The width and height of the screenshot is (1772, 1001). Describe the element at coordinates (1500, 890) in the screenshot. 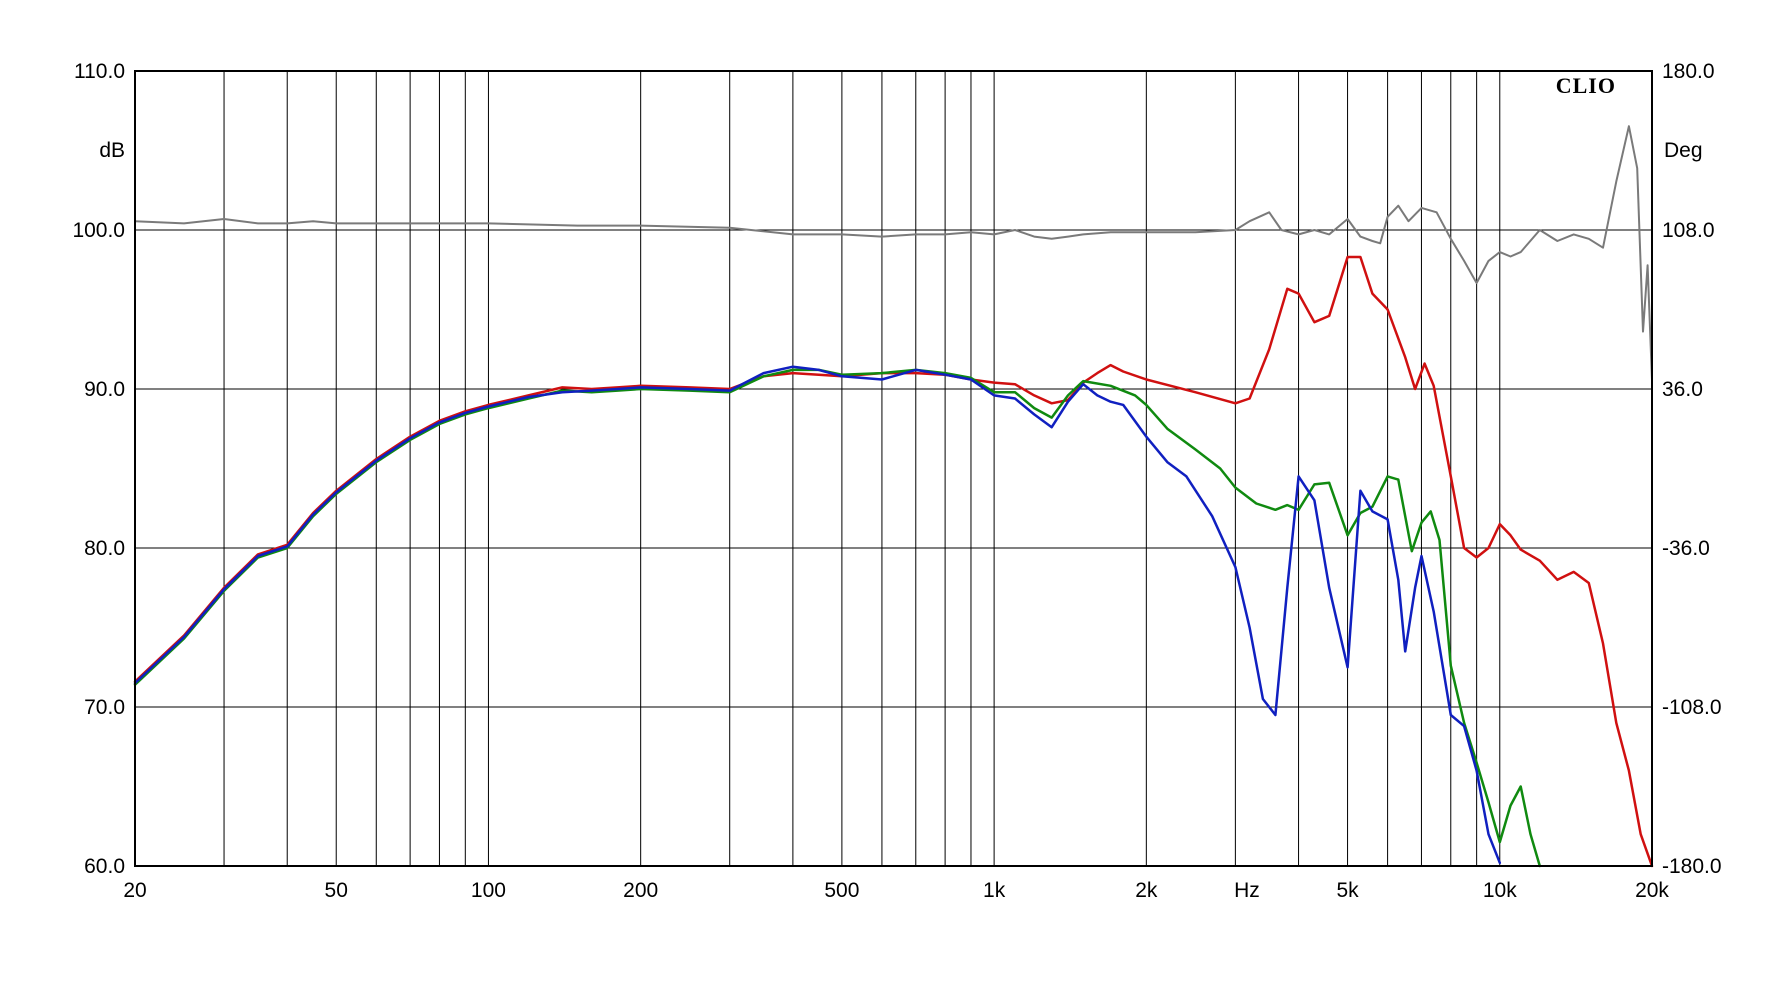

I see `x-tick-label: 10k` at that location.